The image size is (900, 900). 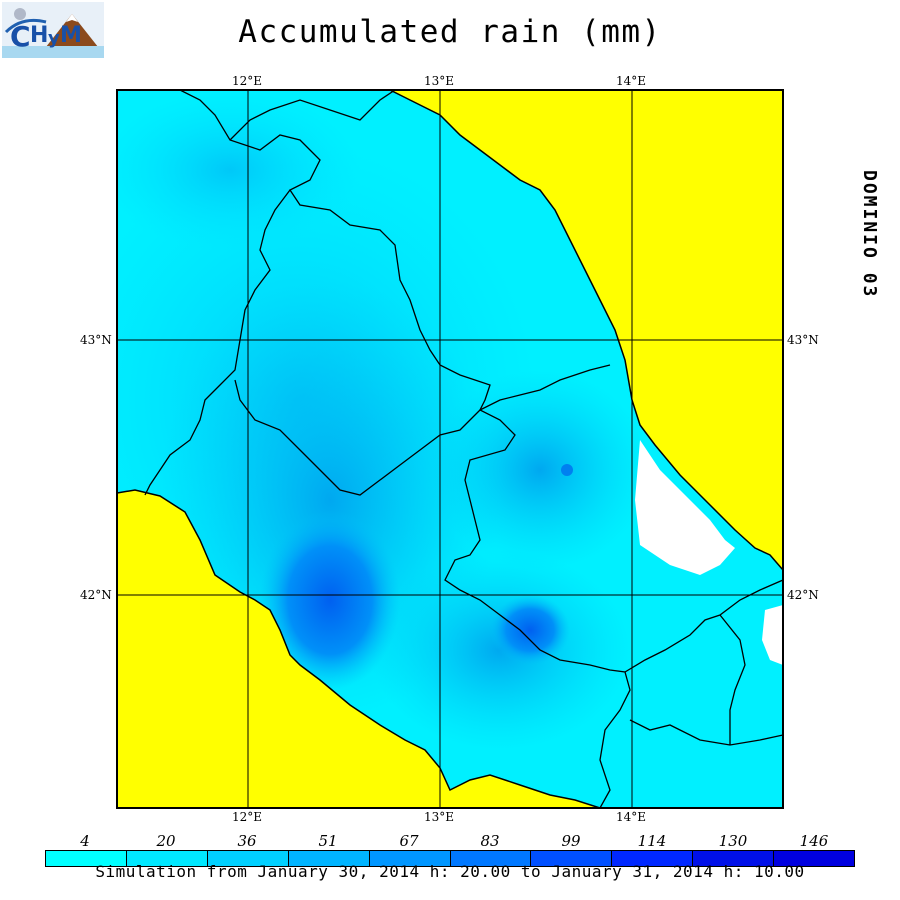 I want to click on domain-label-wrapper: DOMINIO 03, so click(x=870, y=234).